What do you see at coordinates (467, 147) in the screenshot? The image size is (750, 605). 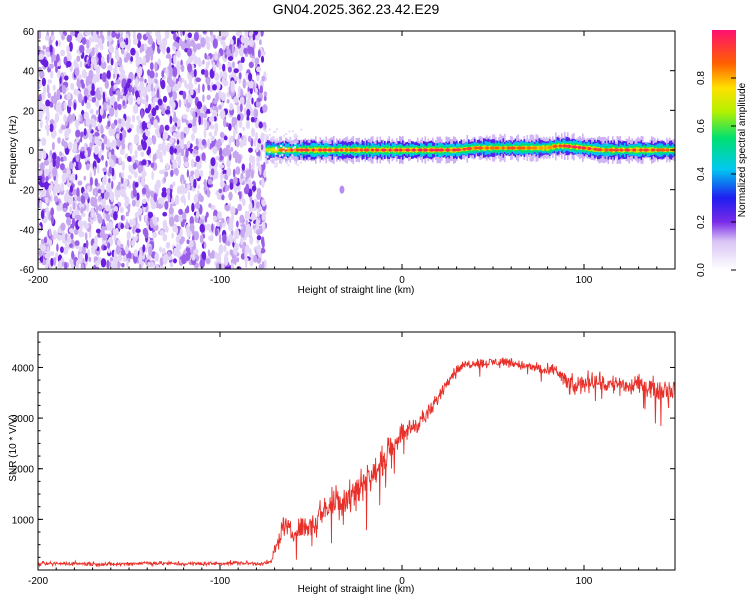 I see `signal-band` at bounding box center [467, 147].